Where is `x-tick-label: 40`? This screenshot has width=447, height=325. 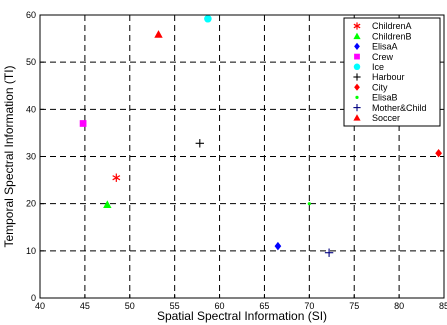 x-tick-label: 40 is located at coordinates (40, 306).